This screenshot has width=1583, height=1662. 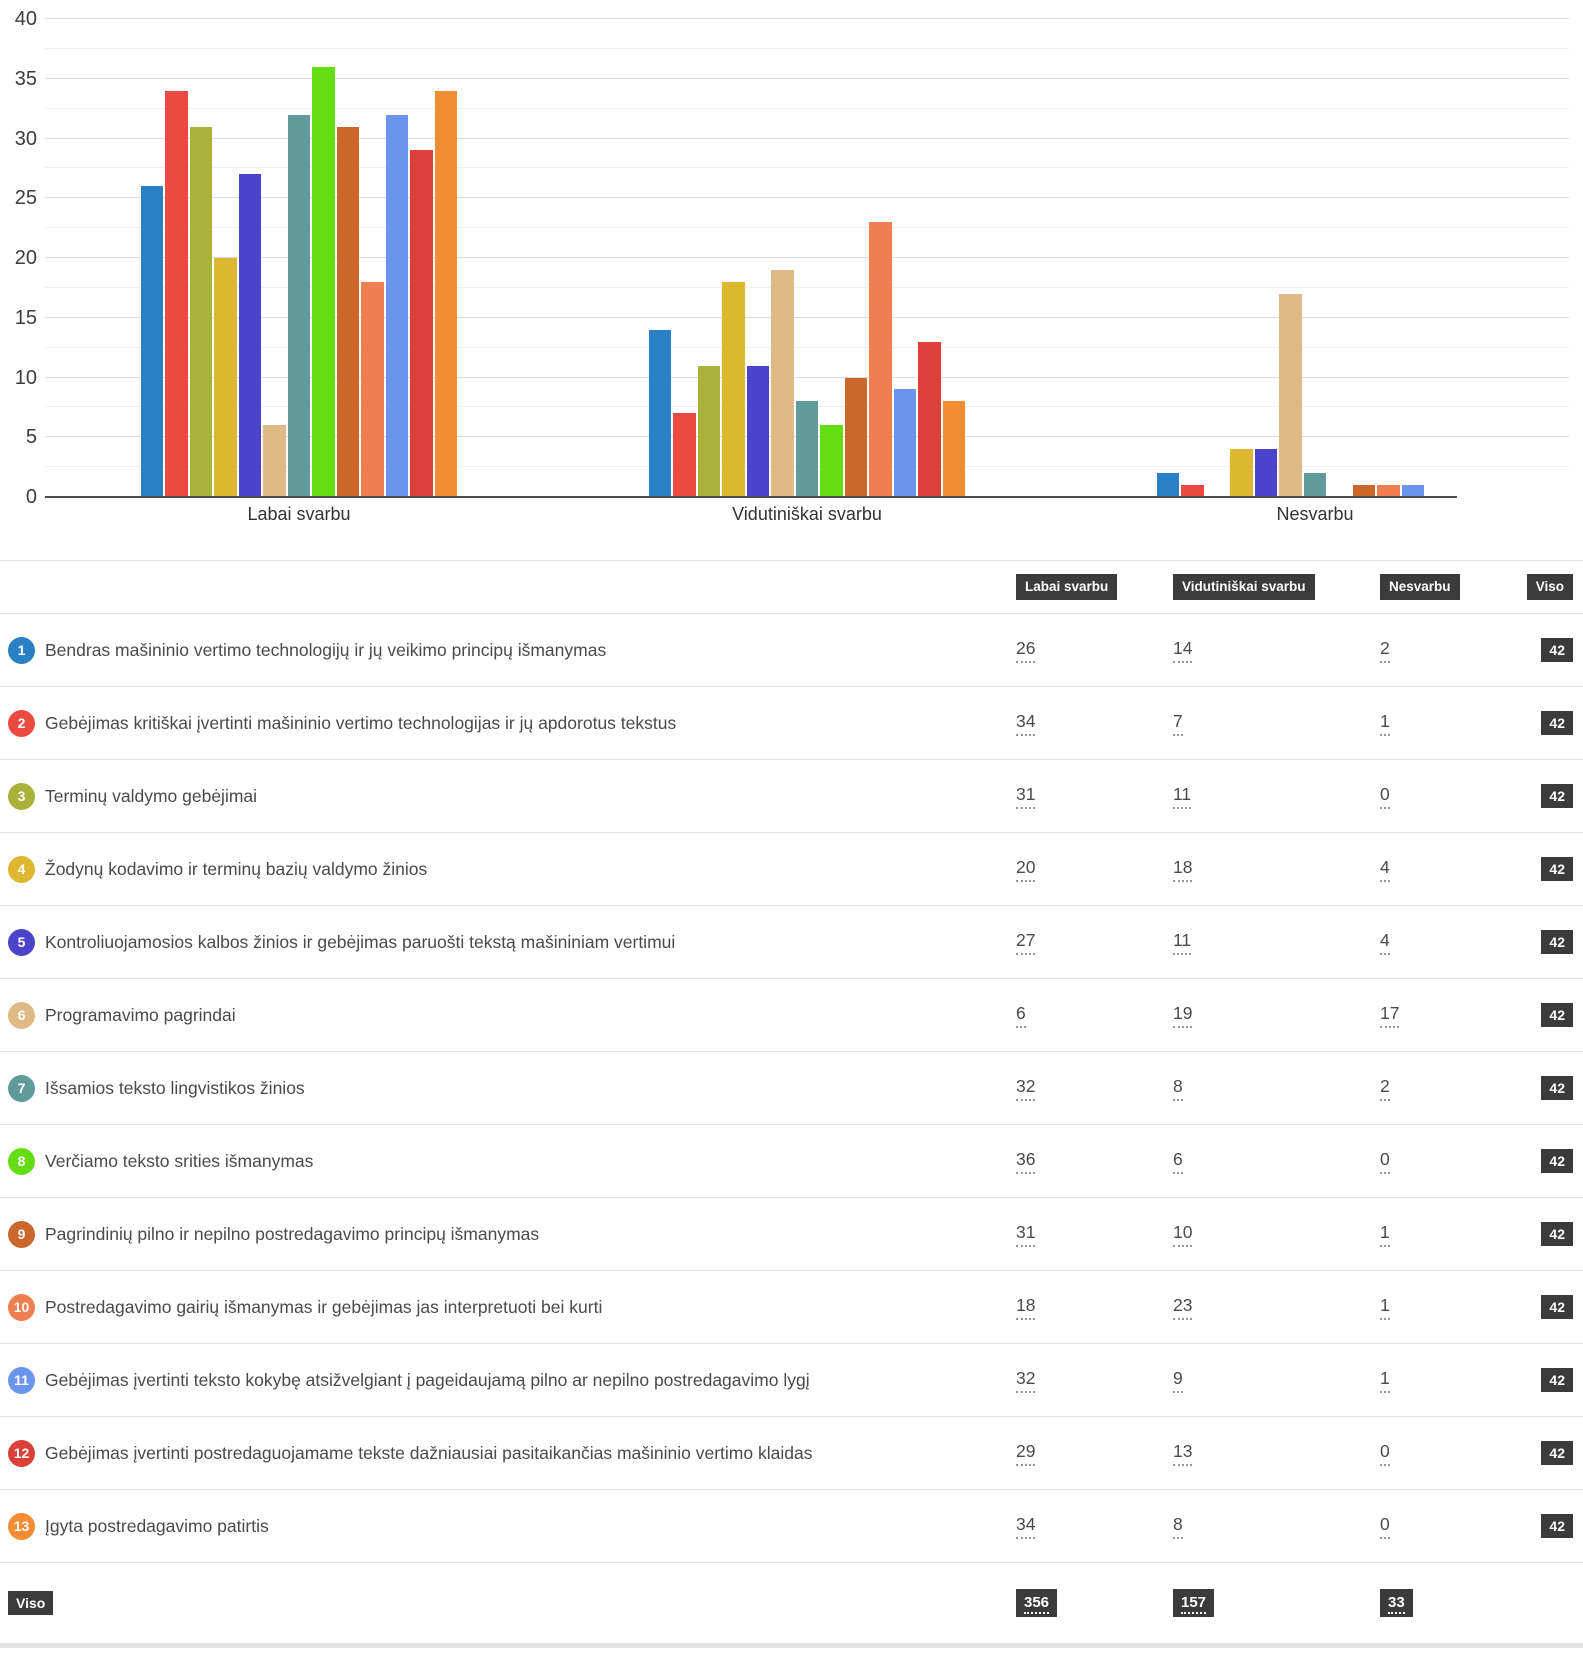 I want to click on x-axis-labels: Labai svarbu Vidutiniškai svarbu Nesvarbu, so click(x=807, y=514).